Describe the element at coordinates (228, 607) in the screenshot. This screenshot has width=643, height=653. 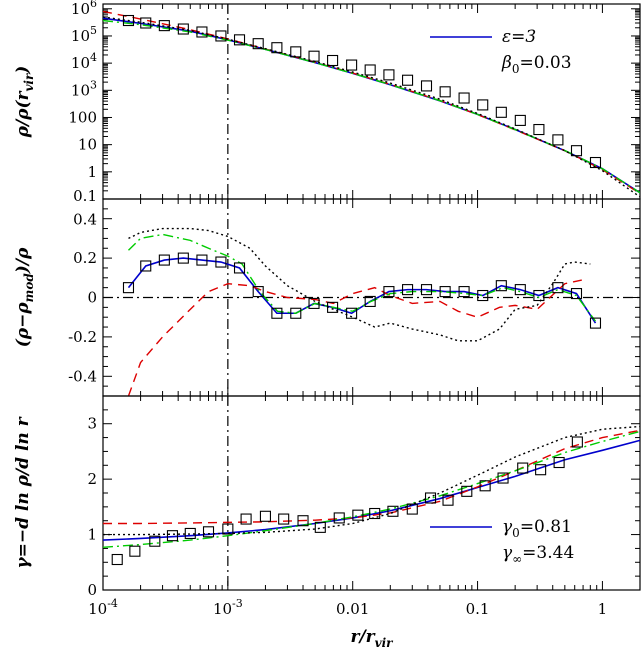
I see `x-tick-label: 10⁻³` at that location.